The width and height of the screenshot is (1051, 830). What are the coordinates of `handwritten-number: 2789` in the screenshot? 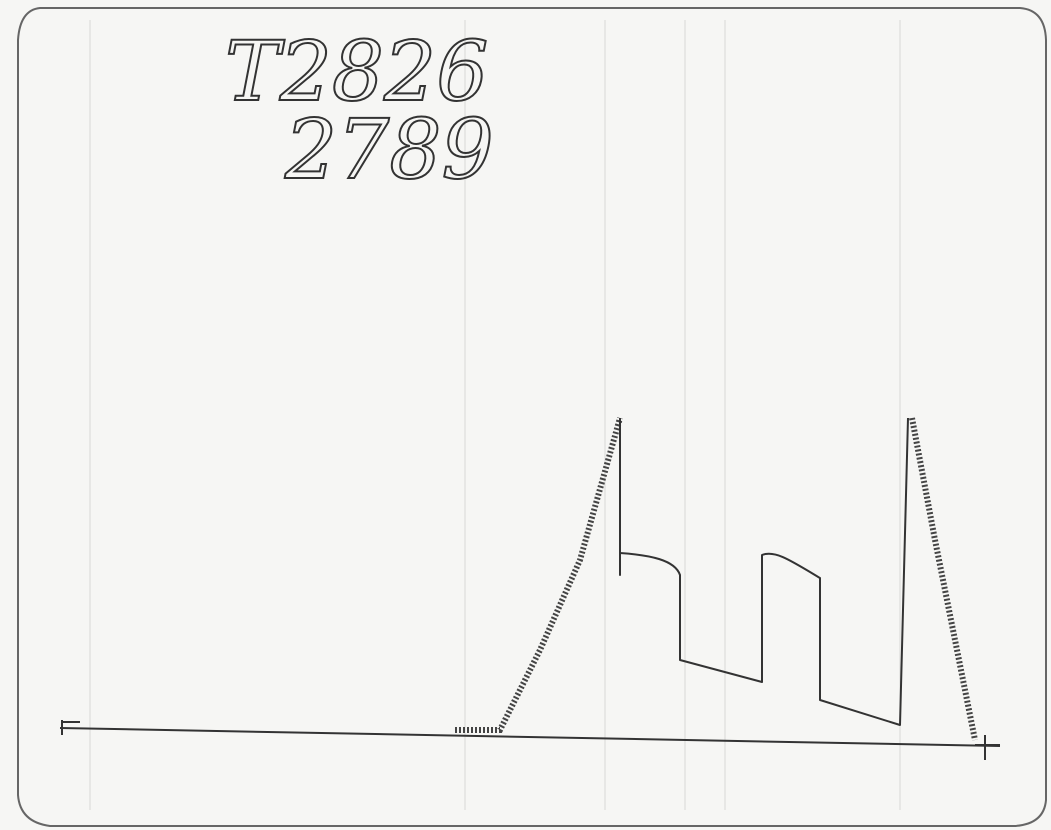 It's located at (389, 150).